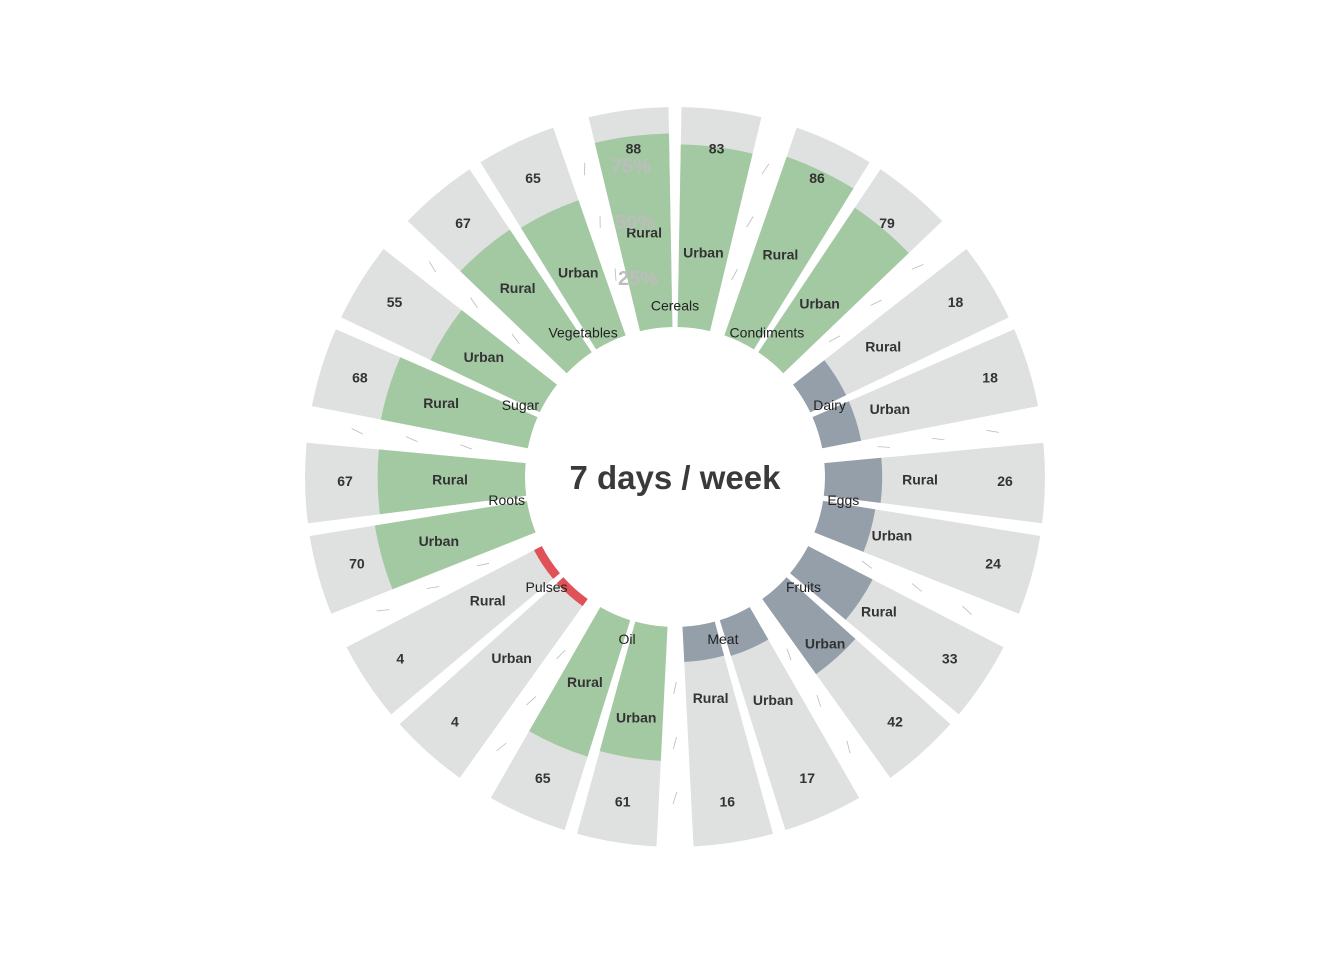  I want to click on category-label-cereals: Cereals, so click(675, 306).